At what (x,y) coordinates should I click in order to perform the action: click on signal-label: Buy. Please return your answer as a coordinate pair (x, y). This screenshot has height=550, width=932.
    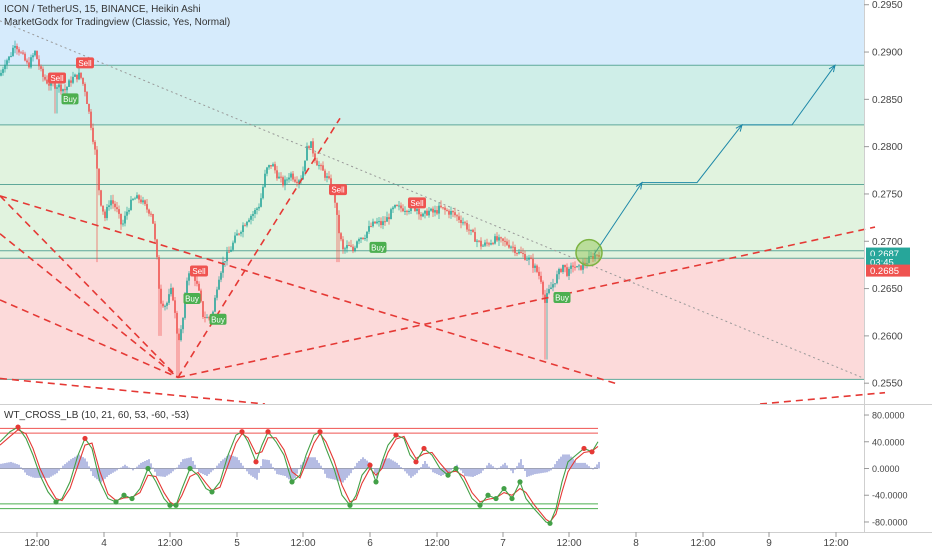
    Looking at the image, I should click on (192, 298).